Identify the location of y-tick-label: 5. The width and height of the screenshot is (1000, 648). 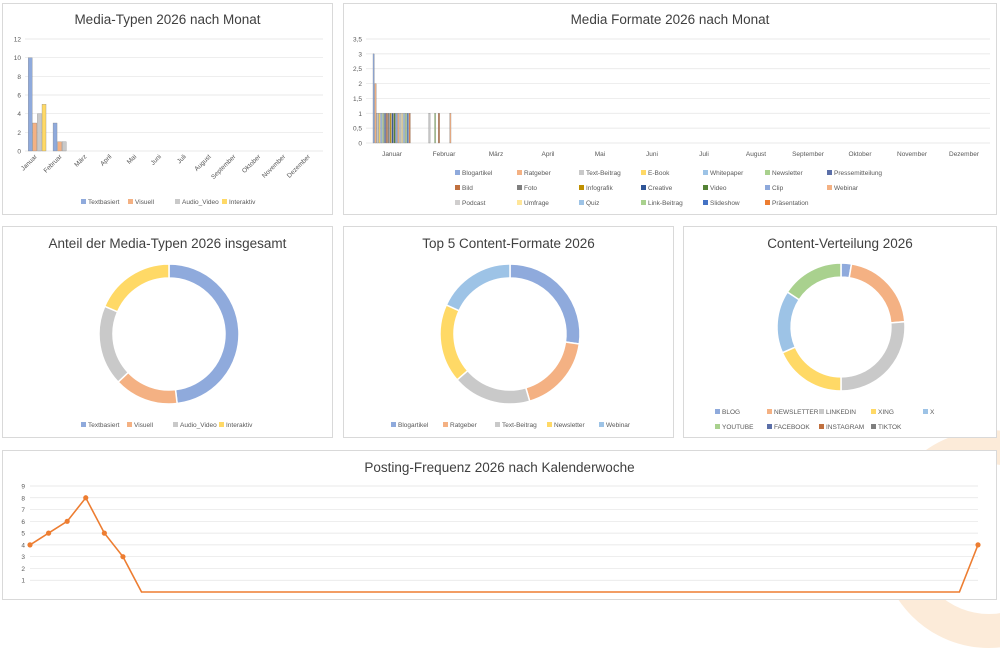
(23, 534).